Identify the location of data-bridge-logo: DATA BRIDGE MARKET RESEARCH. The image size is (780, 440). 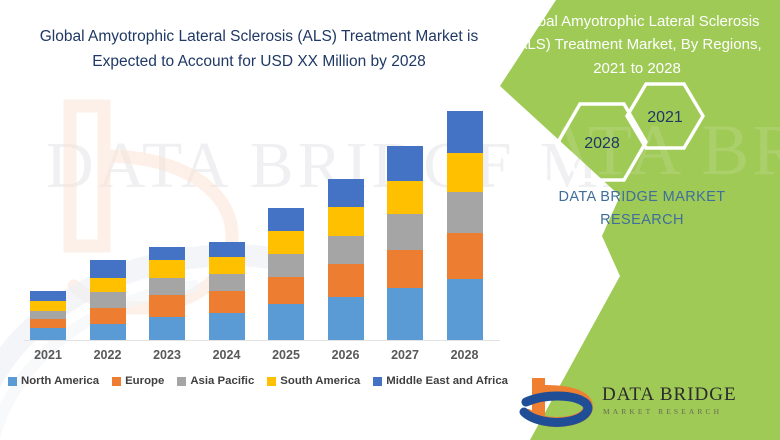
(628, 403).